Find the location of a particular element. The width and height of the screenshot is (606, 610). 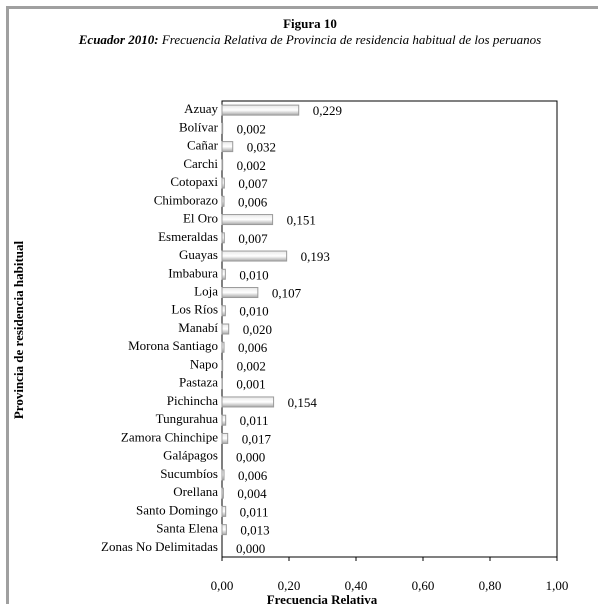

y-tick-label: Los Ríos is located at coordinates (194, 309).